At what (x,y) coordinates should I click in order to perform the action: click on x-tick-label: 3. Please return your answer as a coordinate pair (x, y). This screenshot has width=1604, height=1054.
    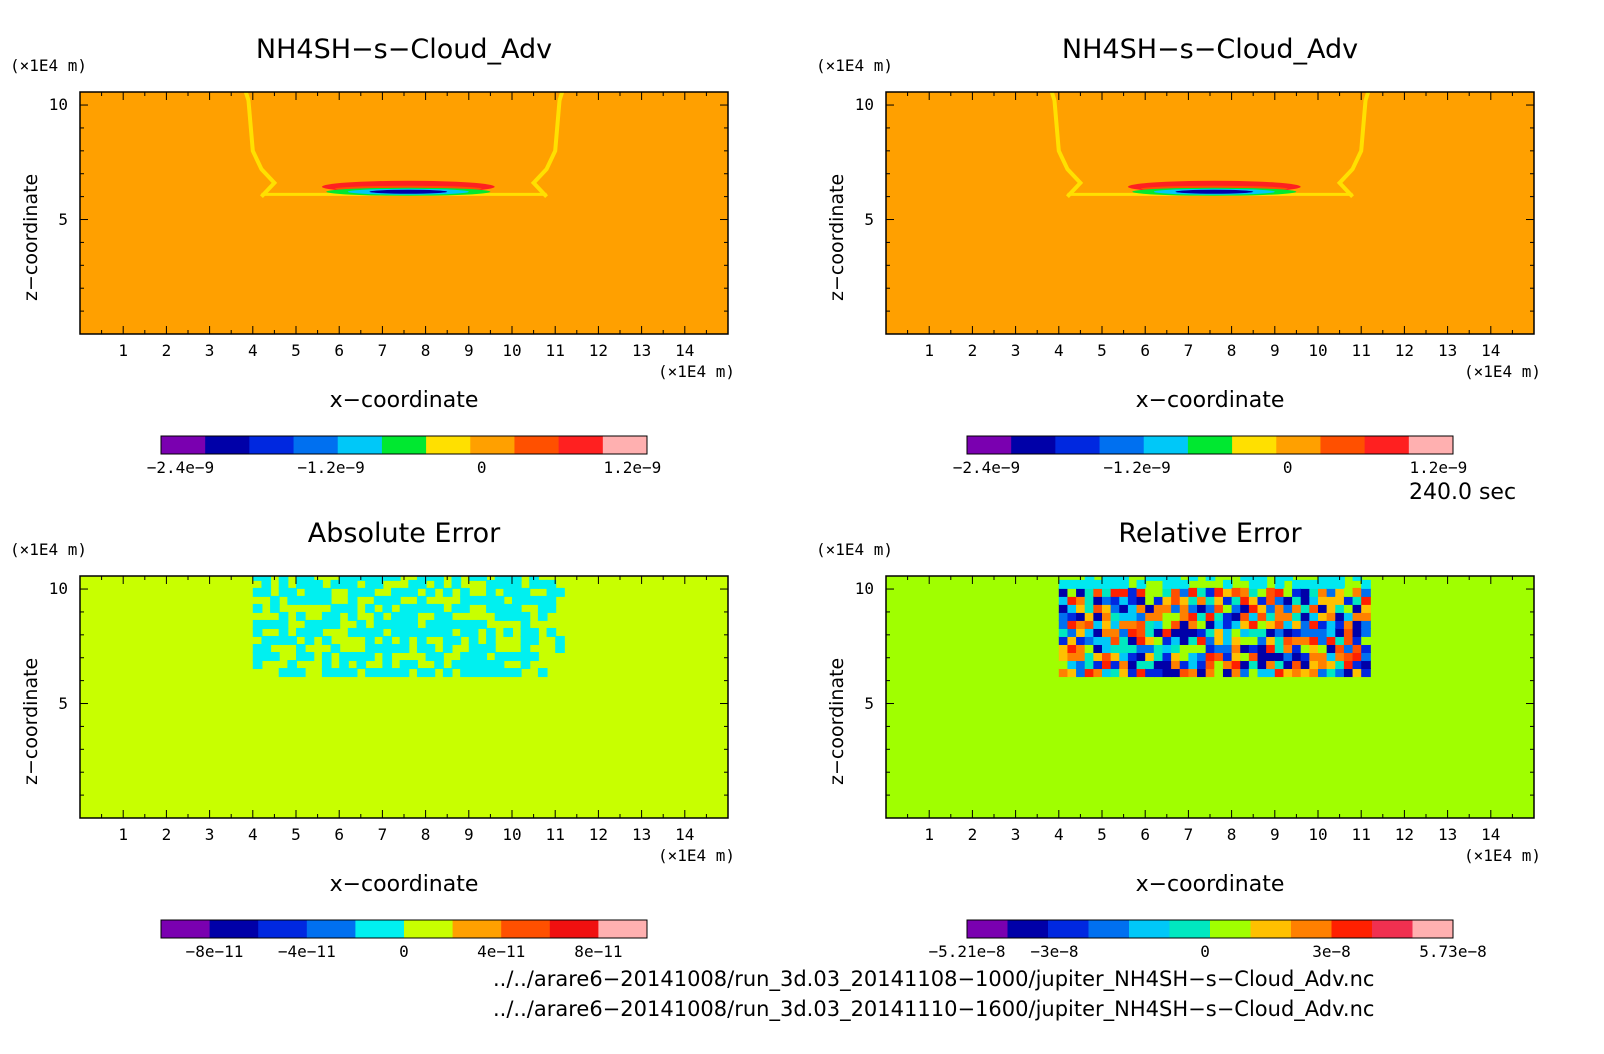
    Looking at the image, I should click on (1015, 350).